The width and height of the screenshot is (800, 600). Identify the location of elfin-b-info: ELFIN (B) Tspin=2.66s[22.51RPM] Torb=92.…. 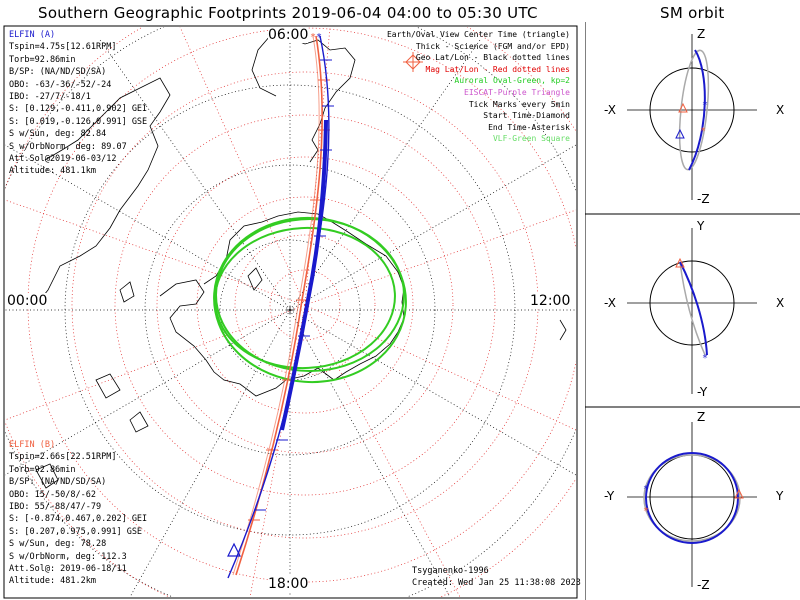
(78, 513).